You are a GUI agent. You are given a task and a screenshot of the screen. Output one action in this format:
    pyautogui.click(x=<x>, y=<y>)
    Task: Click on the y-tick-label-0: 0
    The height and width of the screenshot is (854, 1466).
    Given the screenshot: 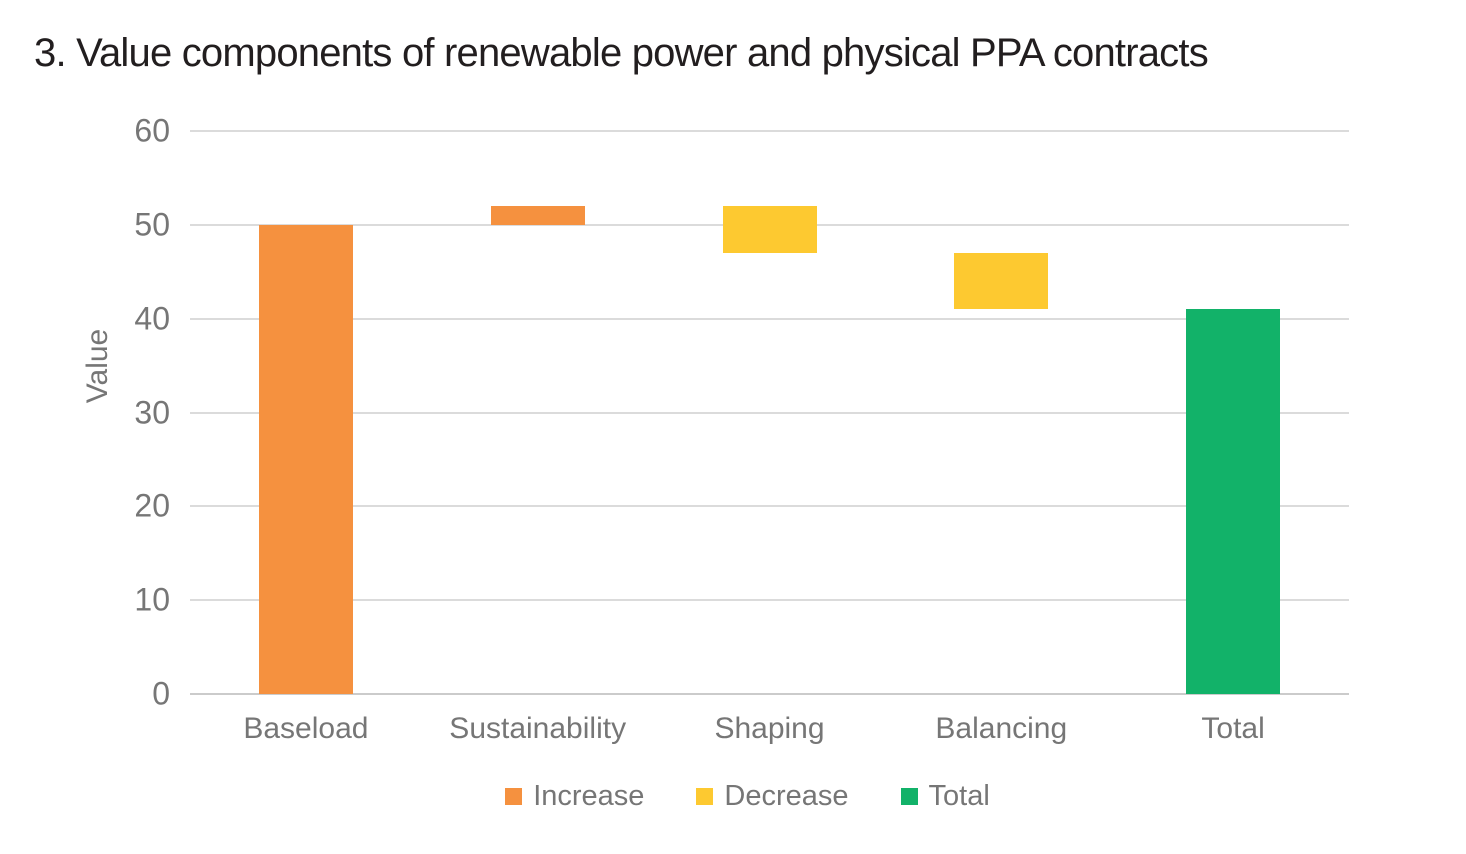 What is the action you would take?
    pyautogui.click(x=161, y=693)
    